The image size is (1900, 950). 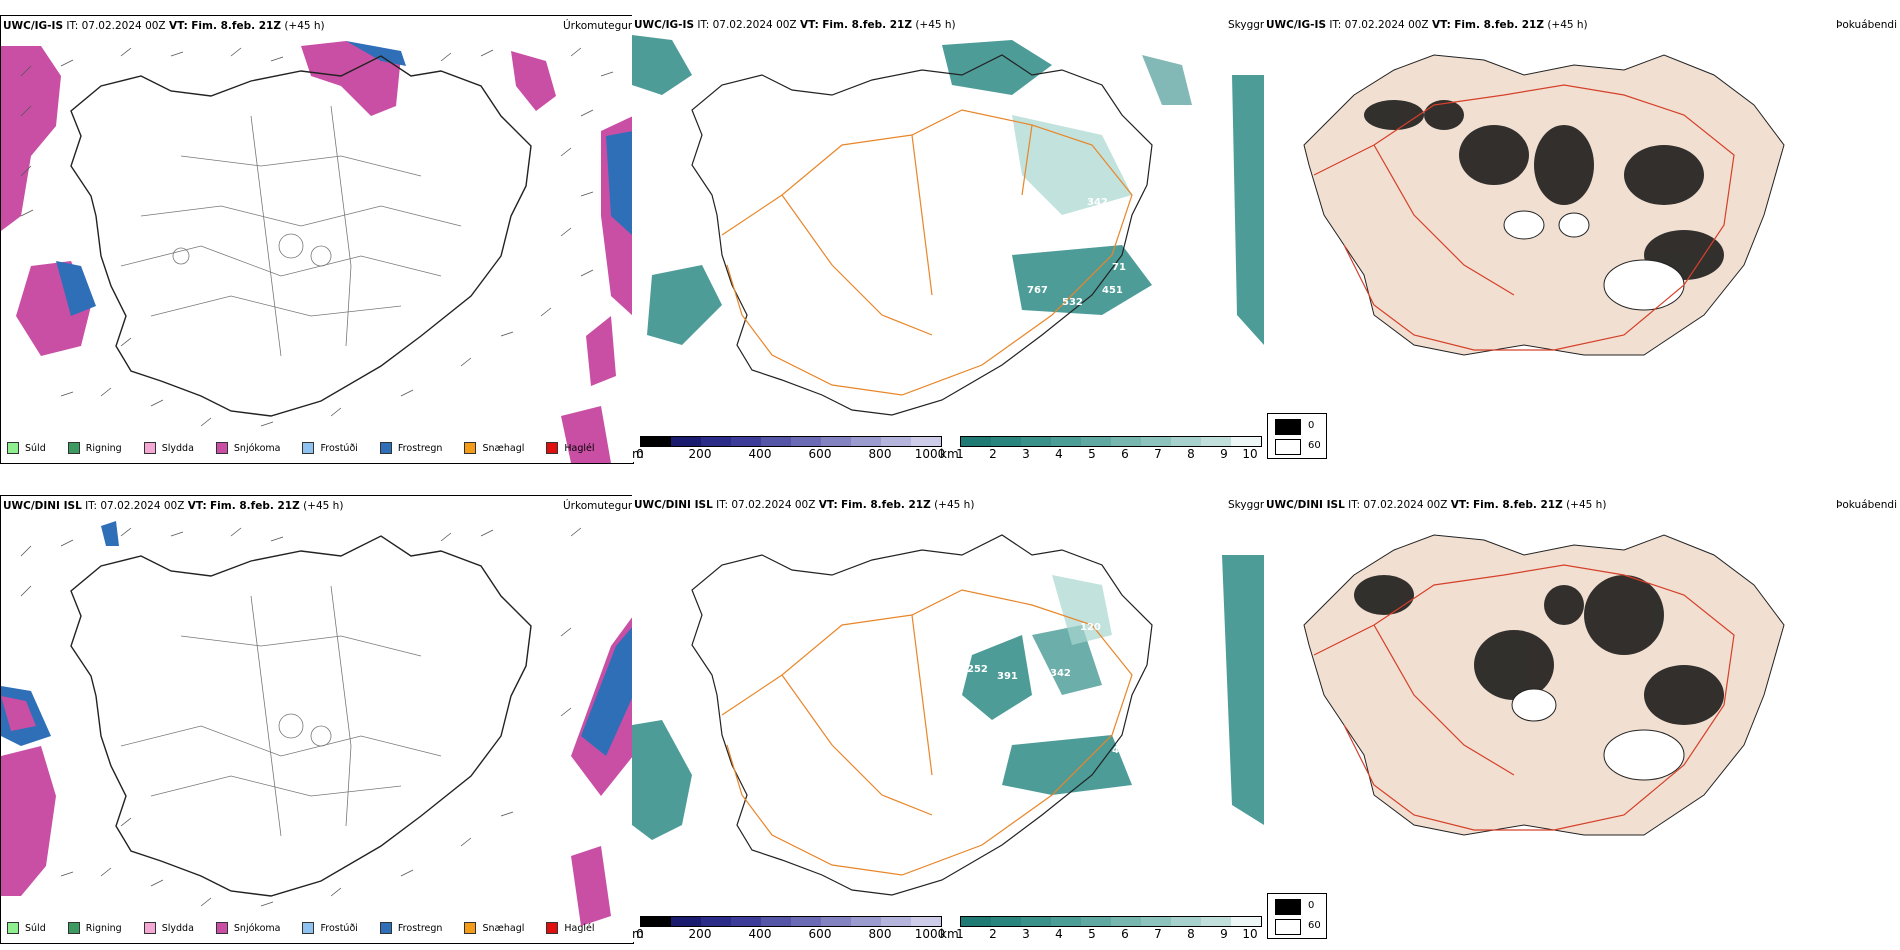 I want to click on legend-label: Snjókoma, so click(x=257, y=928).